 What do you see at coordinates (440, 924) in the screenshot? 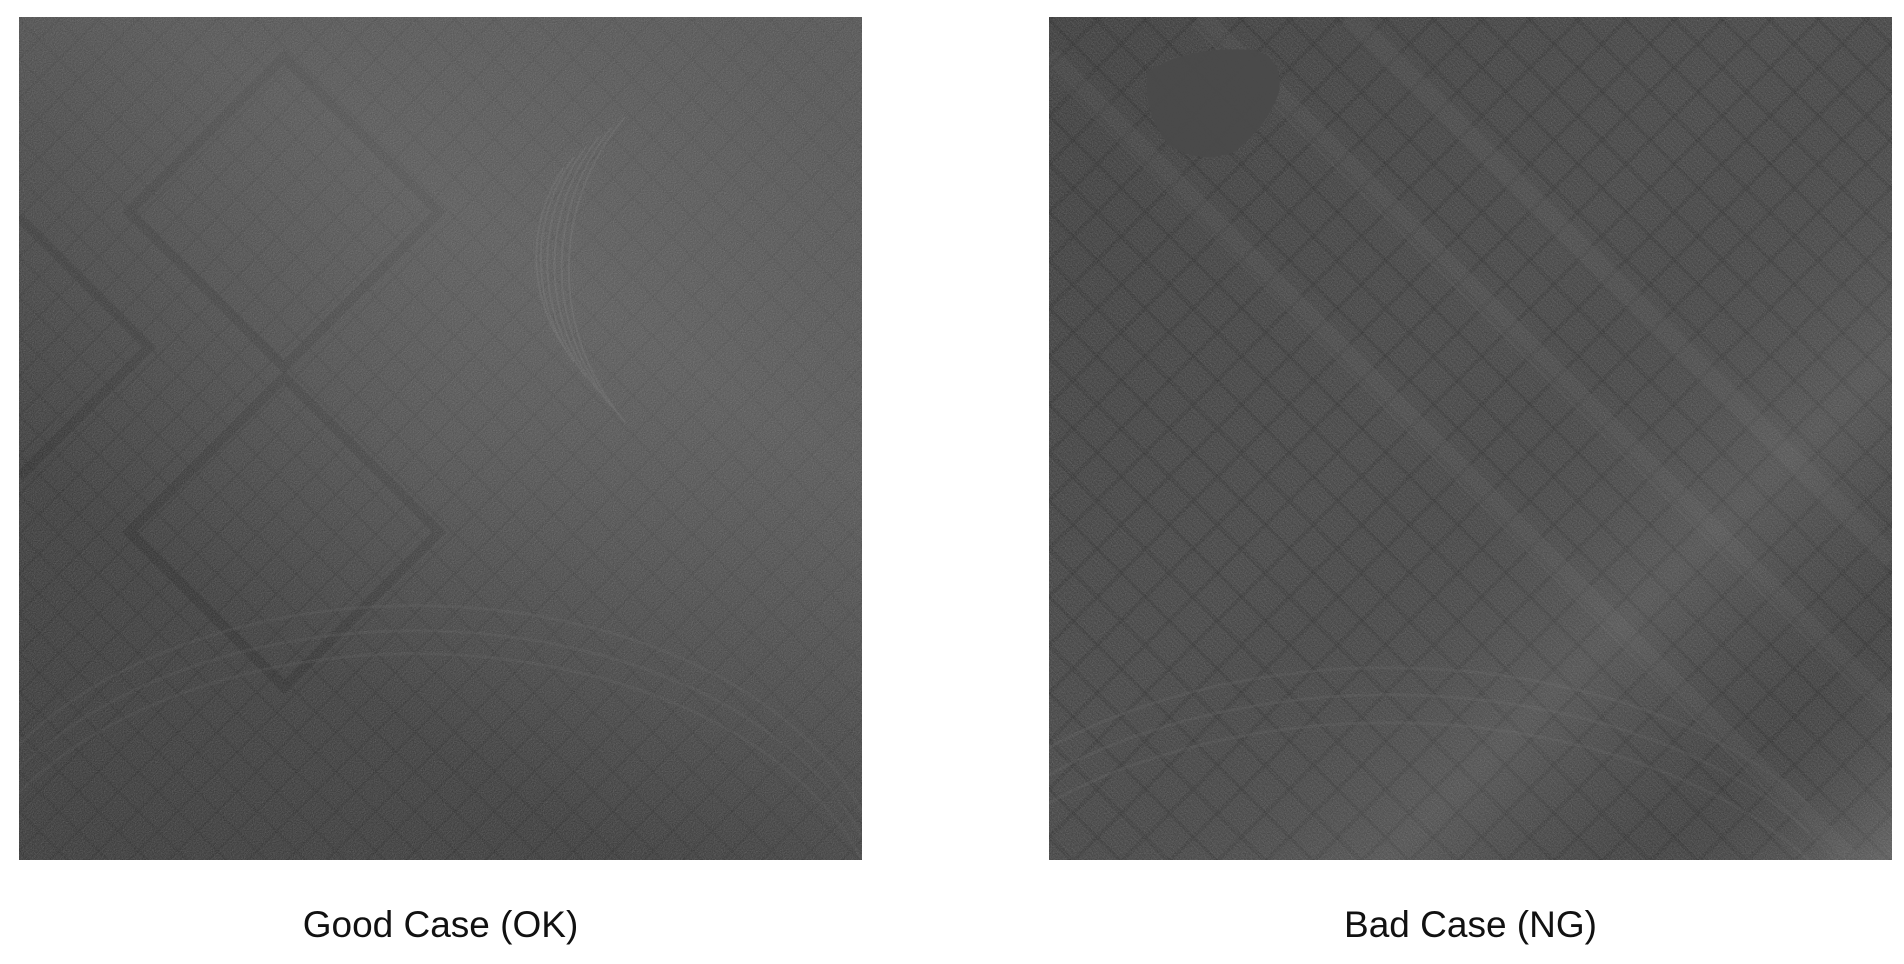
I see `good-case-caption: Good Case (OK)` at bounding box center [440, 924].